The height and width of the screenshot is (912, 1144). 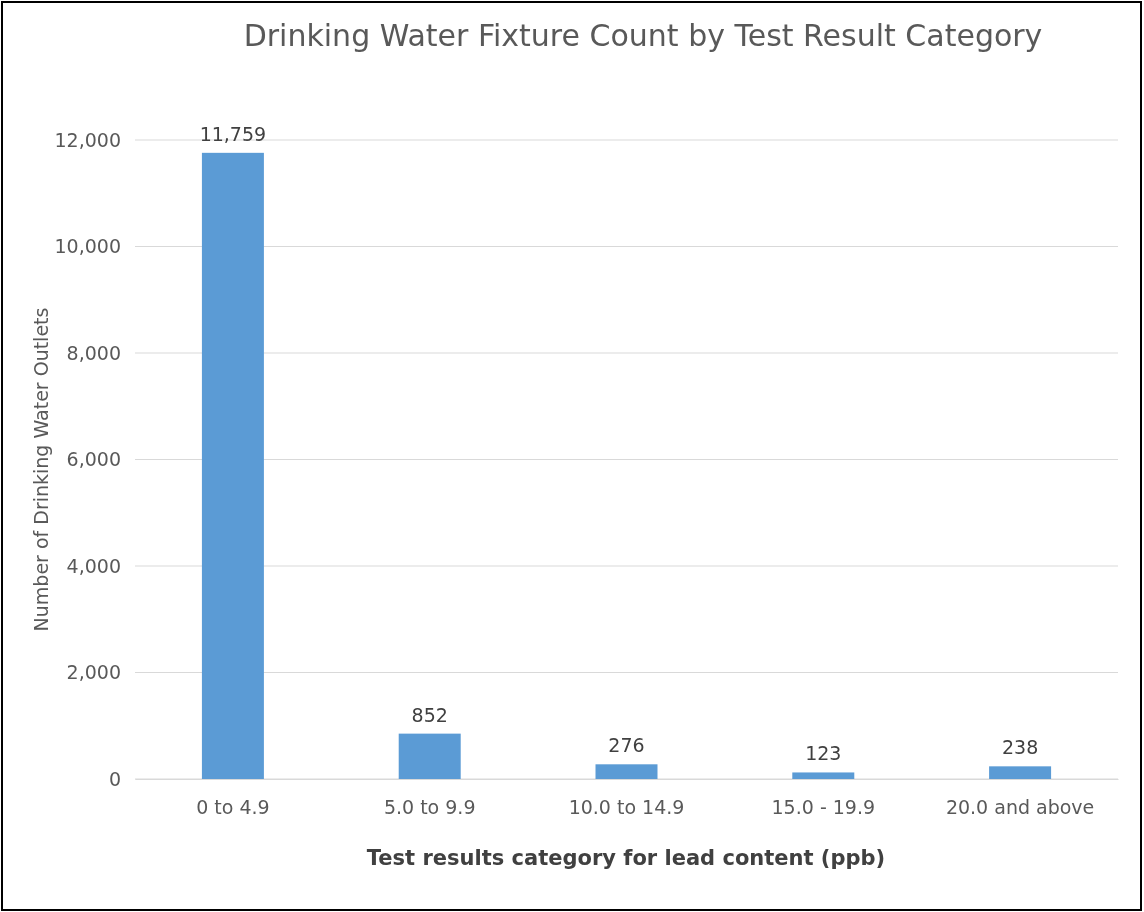 What do you see at coordinates (1020, 747) in the screenshot?
I see `data-label: 238` at bounding box center [1020, 747].